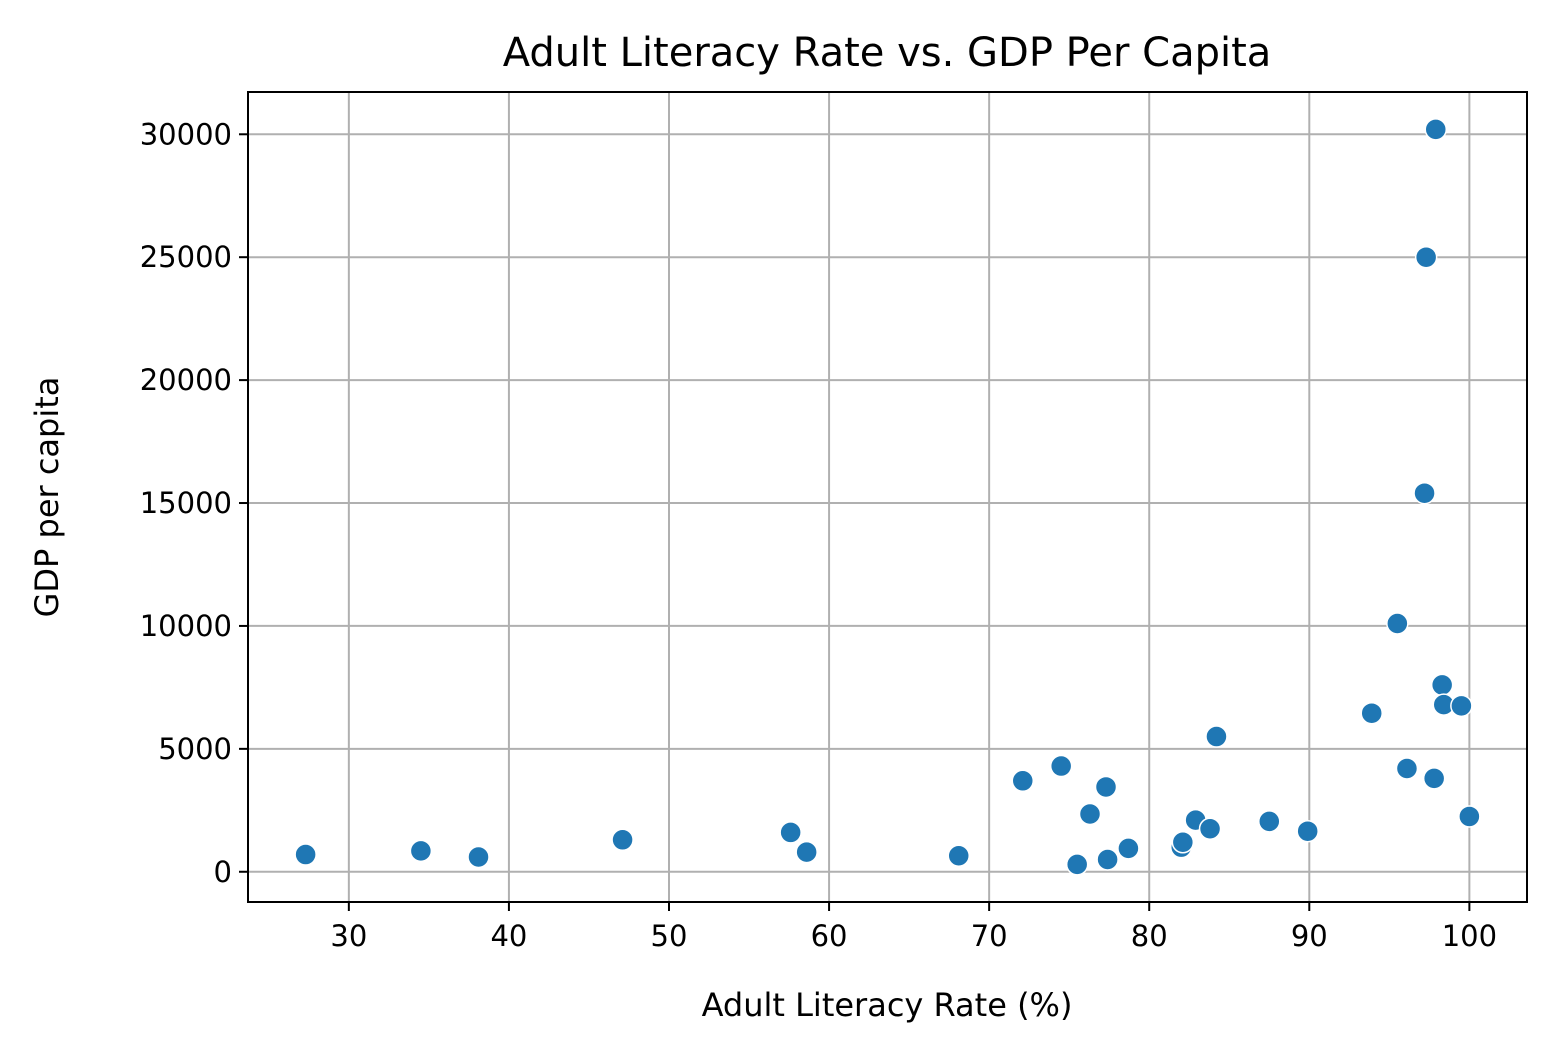 The width and height of the screenshot is (1557, 1057). I want to click on x-tick-label: 80, so click(1149, 936).